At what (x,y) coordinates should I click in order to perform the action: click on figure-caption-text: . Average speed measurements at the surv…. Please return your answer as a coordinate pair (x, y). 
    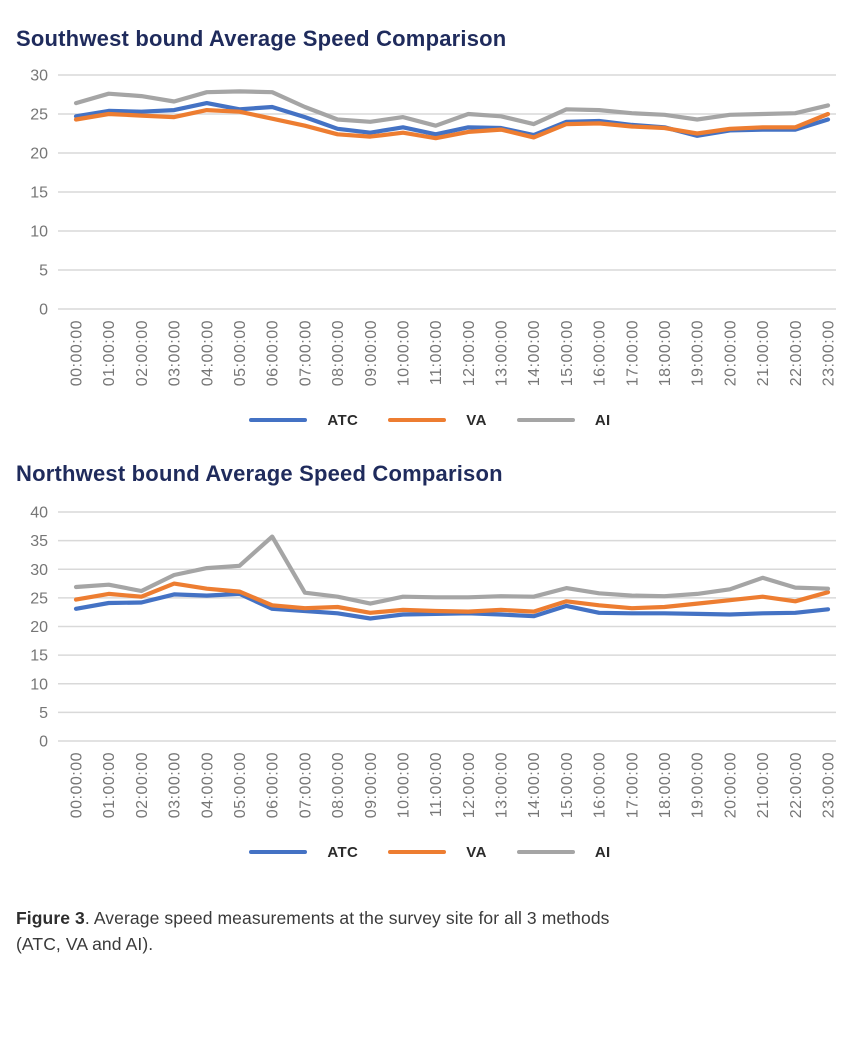
    Looking at the image, I should click on (347, 918).